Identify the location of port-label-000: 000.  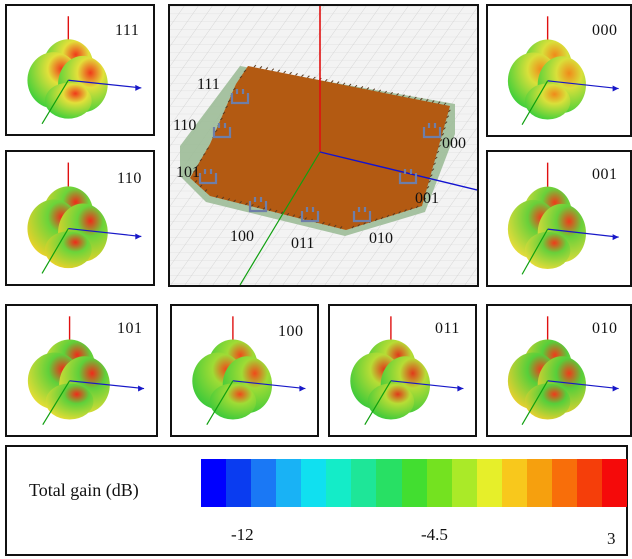
(454, 143).